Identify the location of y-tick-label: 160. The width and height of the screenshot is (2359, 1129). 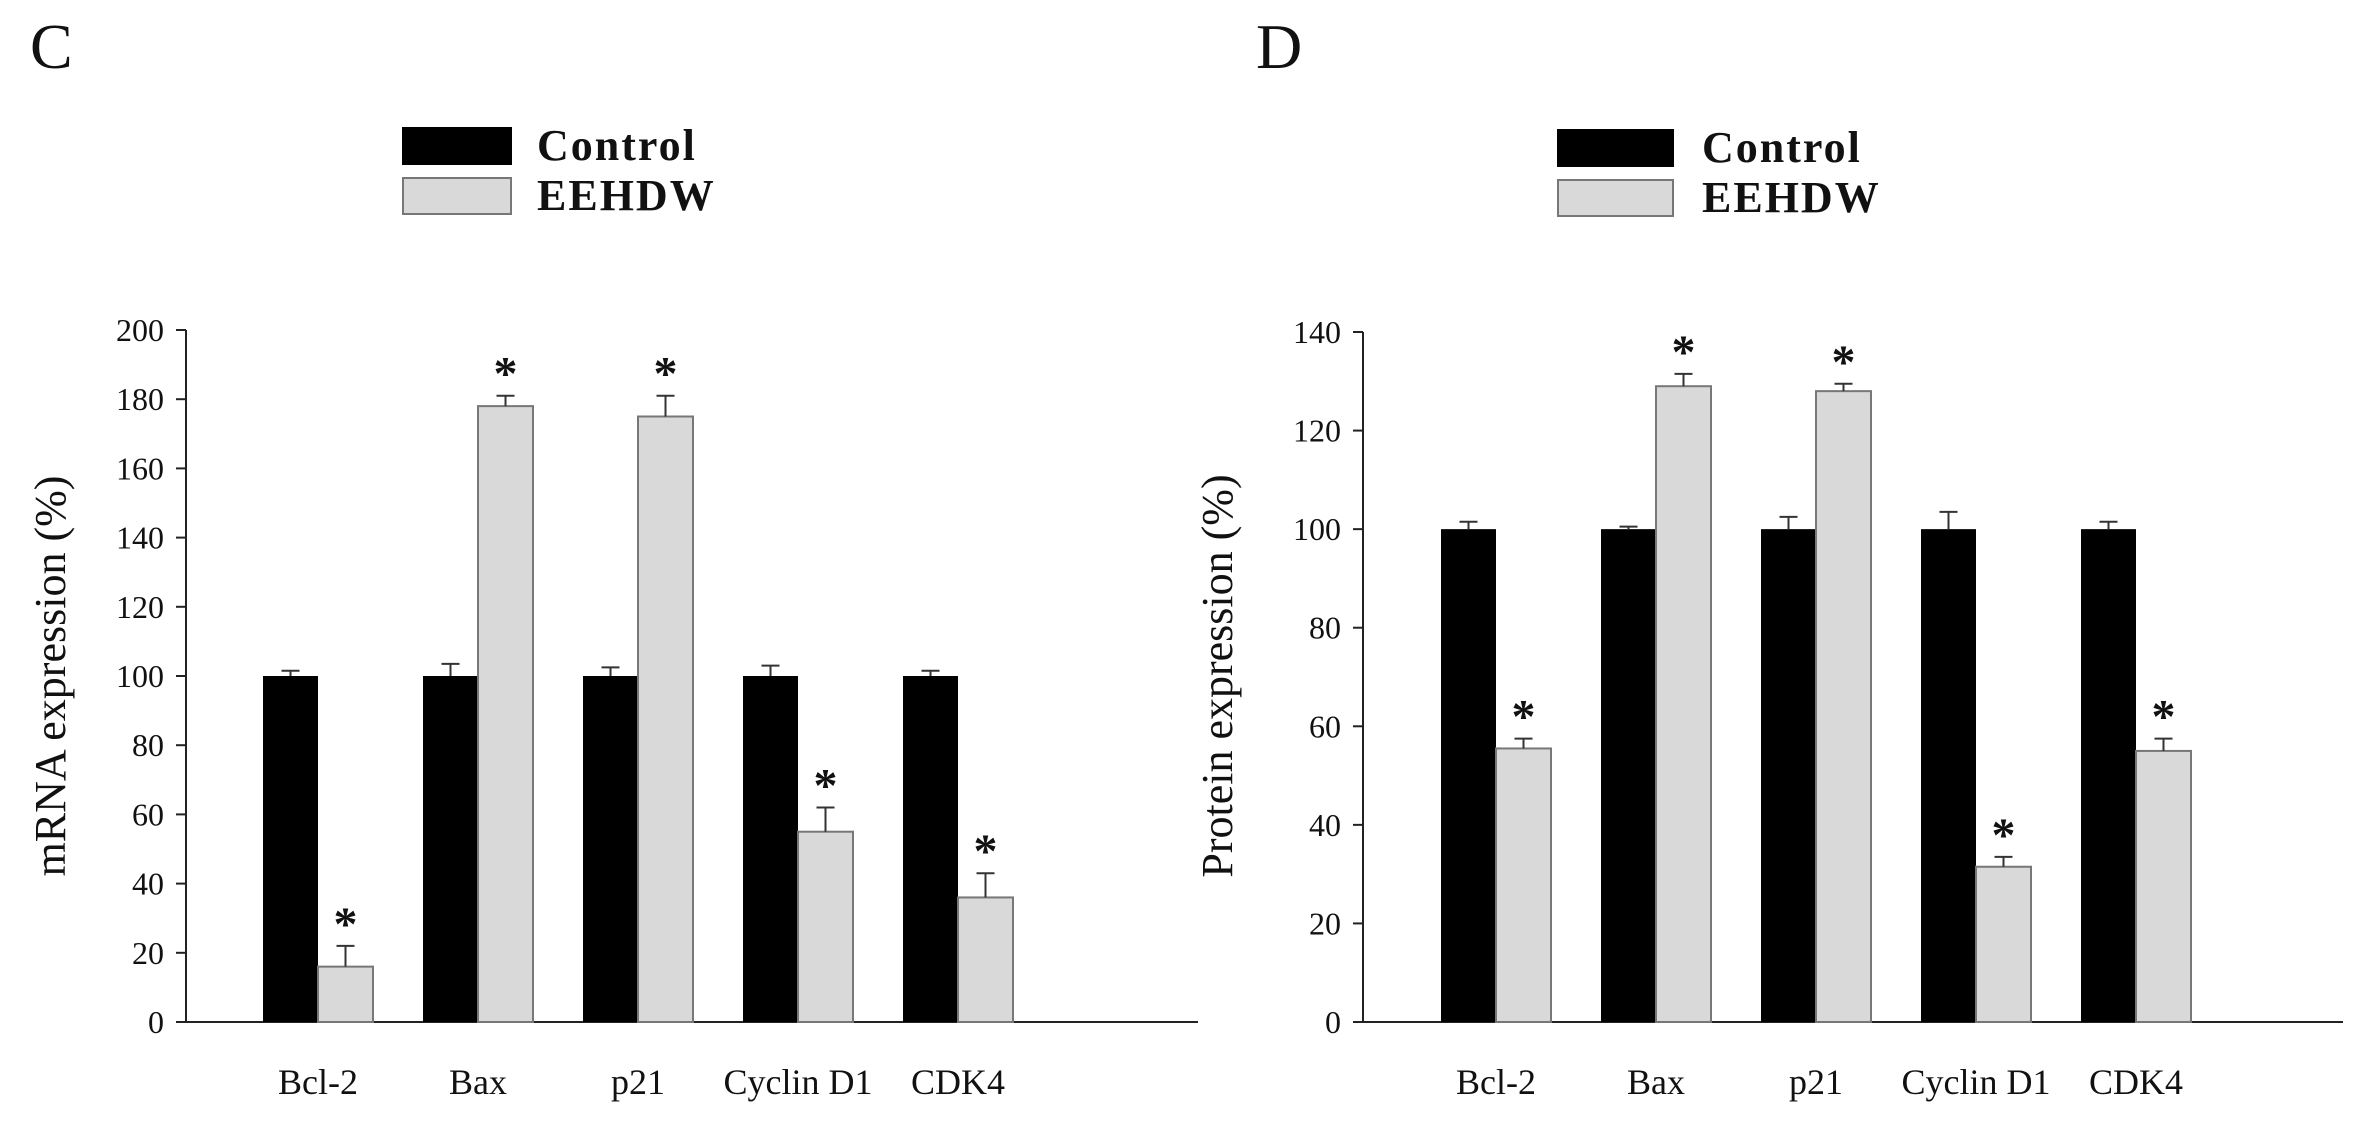
(140, 468).